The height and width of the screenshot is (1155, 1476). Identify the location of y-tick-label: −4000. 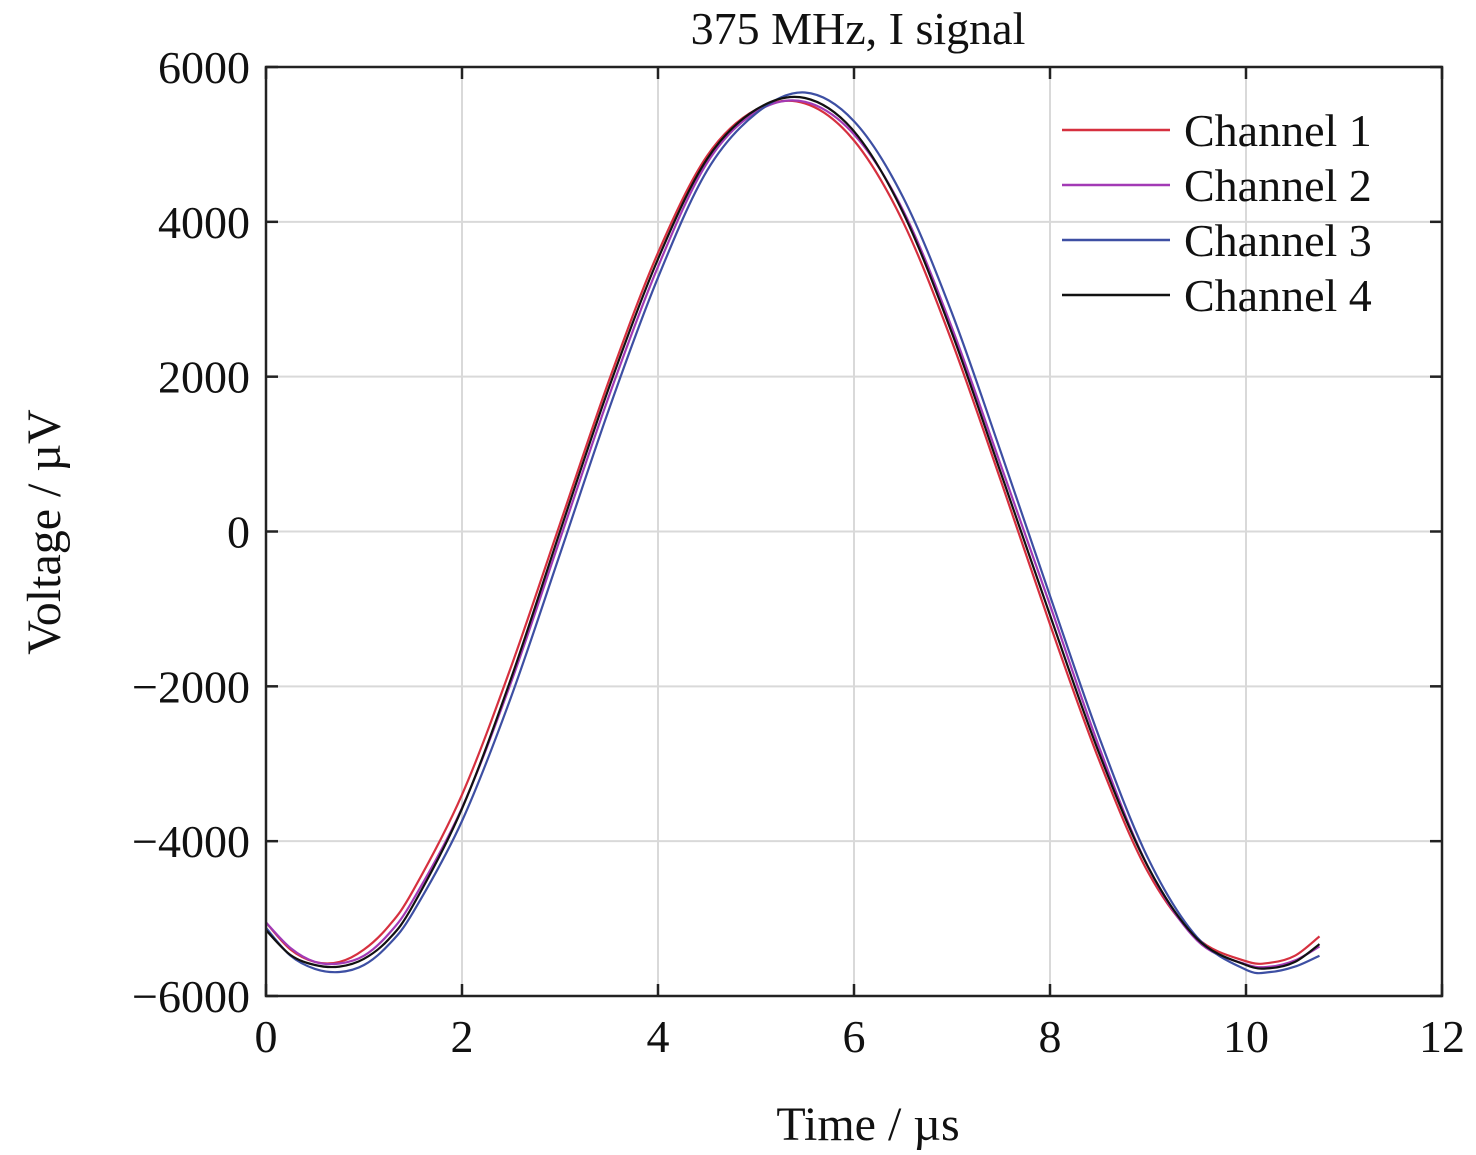
(191, 841).